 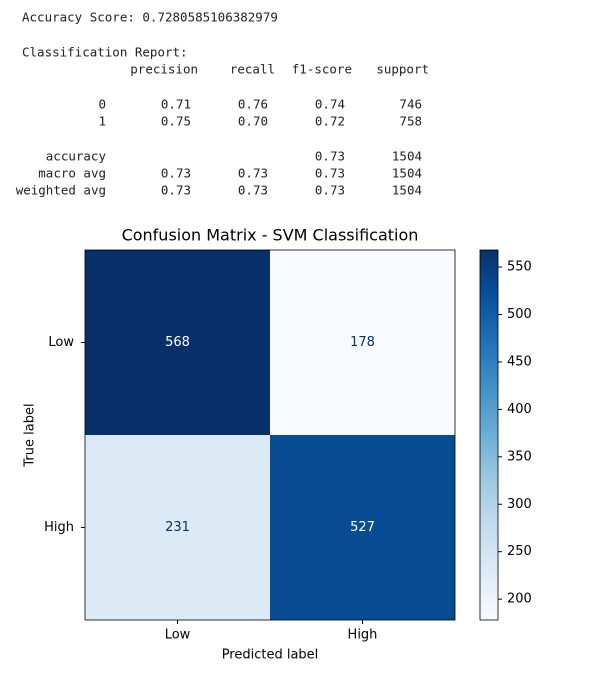 I want to click on colorbar-tick-label: 300, so click(x=519, y=504).